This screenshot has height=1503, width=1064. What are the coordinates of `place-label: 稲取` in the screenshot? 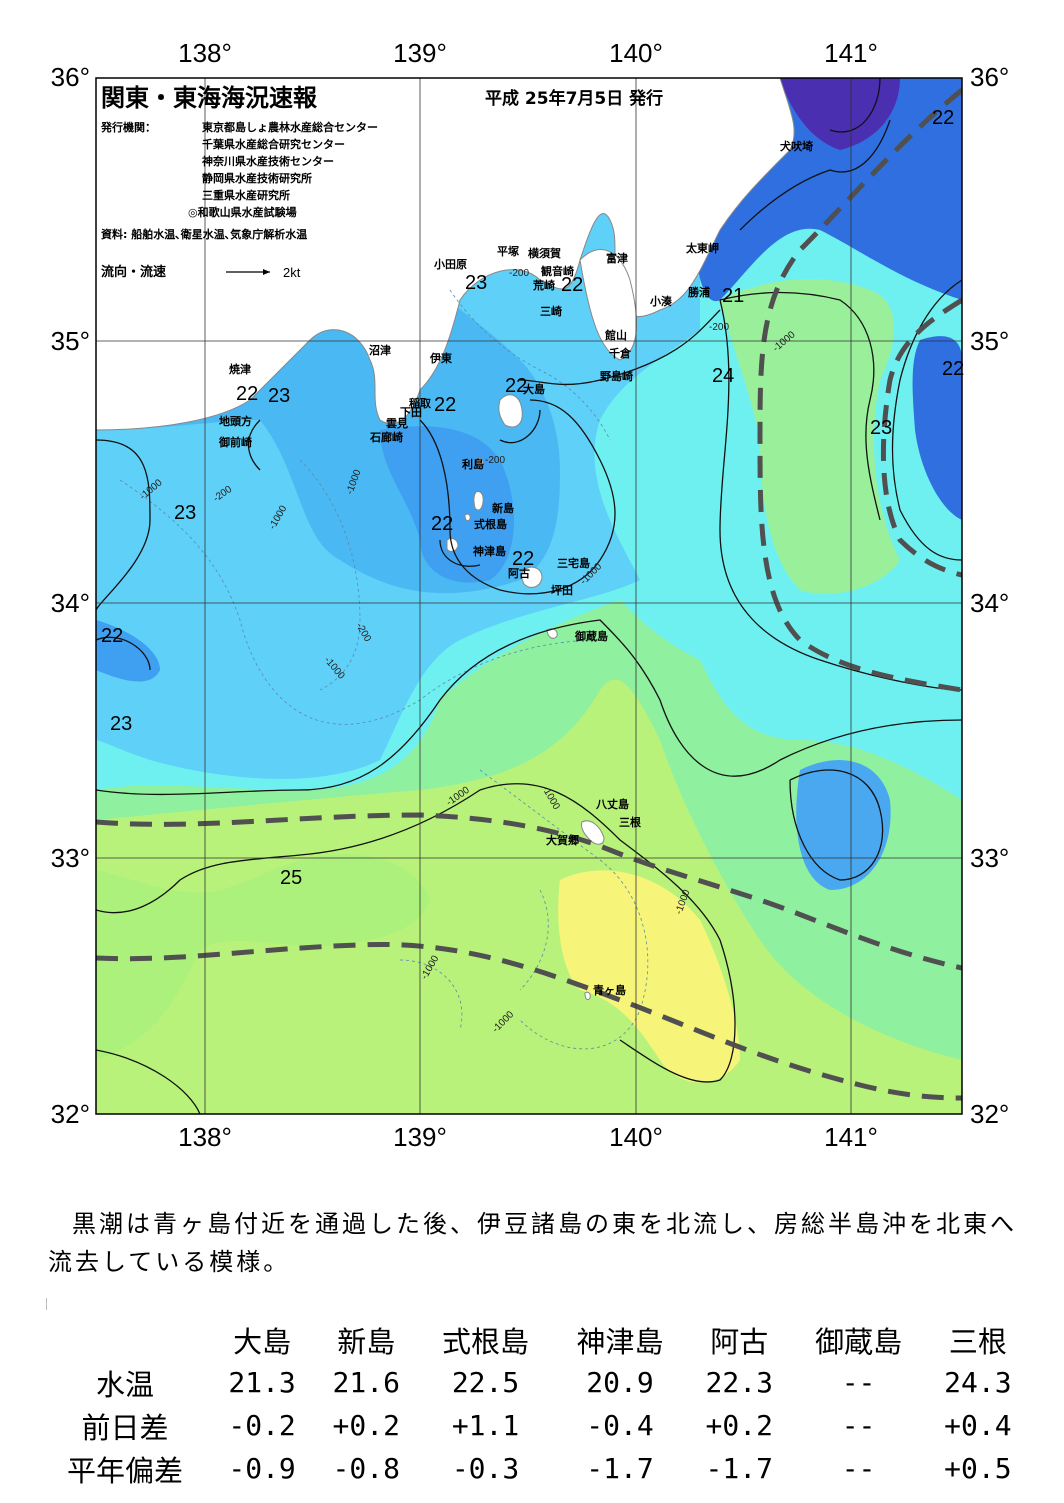 It's located at (420, 403).